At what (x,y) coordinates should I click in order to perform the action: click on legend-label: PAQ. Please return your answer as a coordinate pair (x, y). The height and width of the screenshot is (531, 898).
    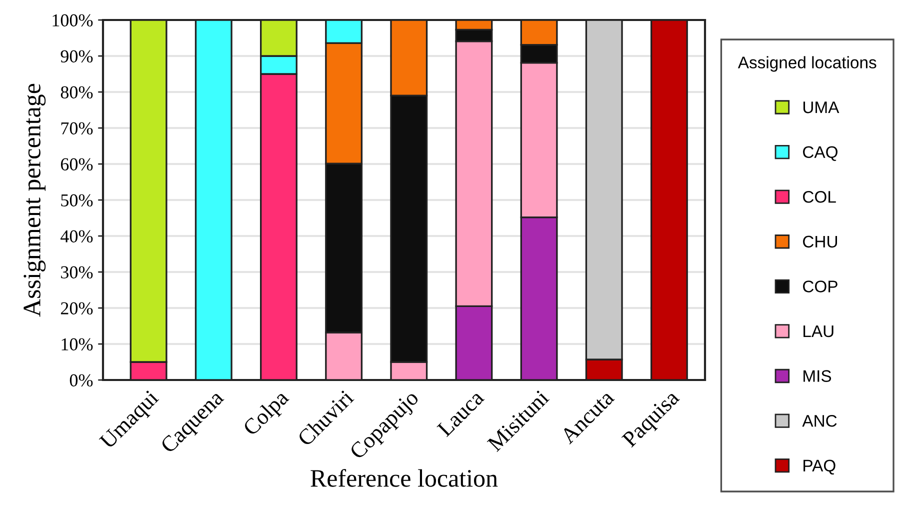
    Looking at the image, I should click on (820, 467).